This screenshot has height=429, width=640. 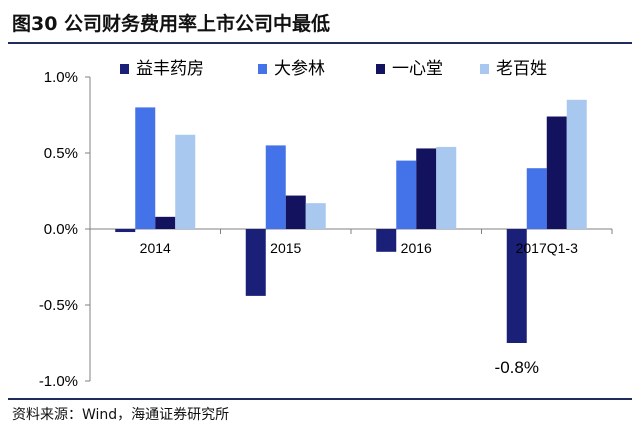 What do you see at coordinates (155, 248) in the screenshot?
I see `x-tick-label: 2014` at bounding box center [155, 248].